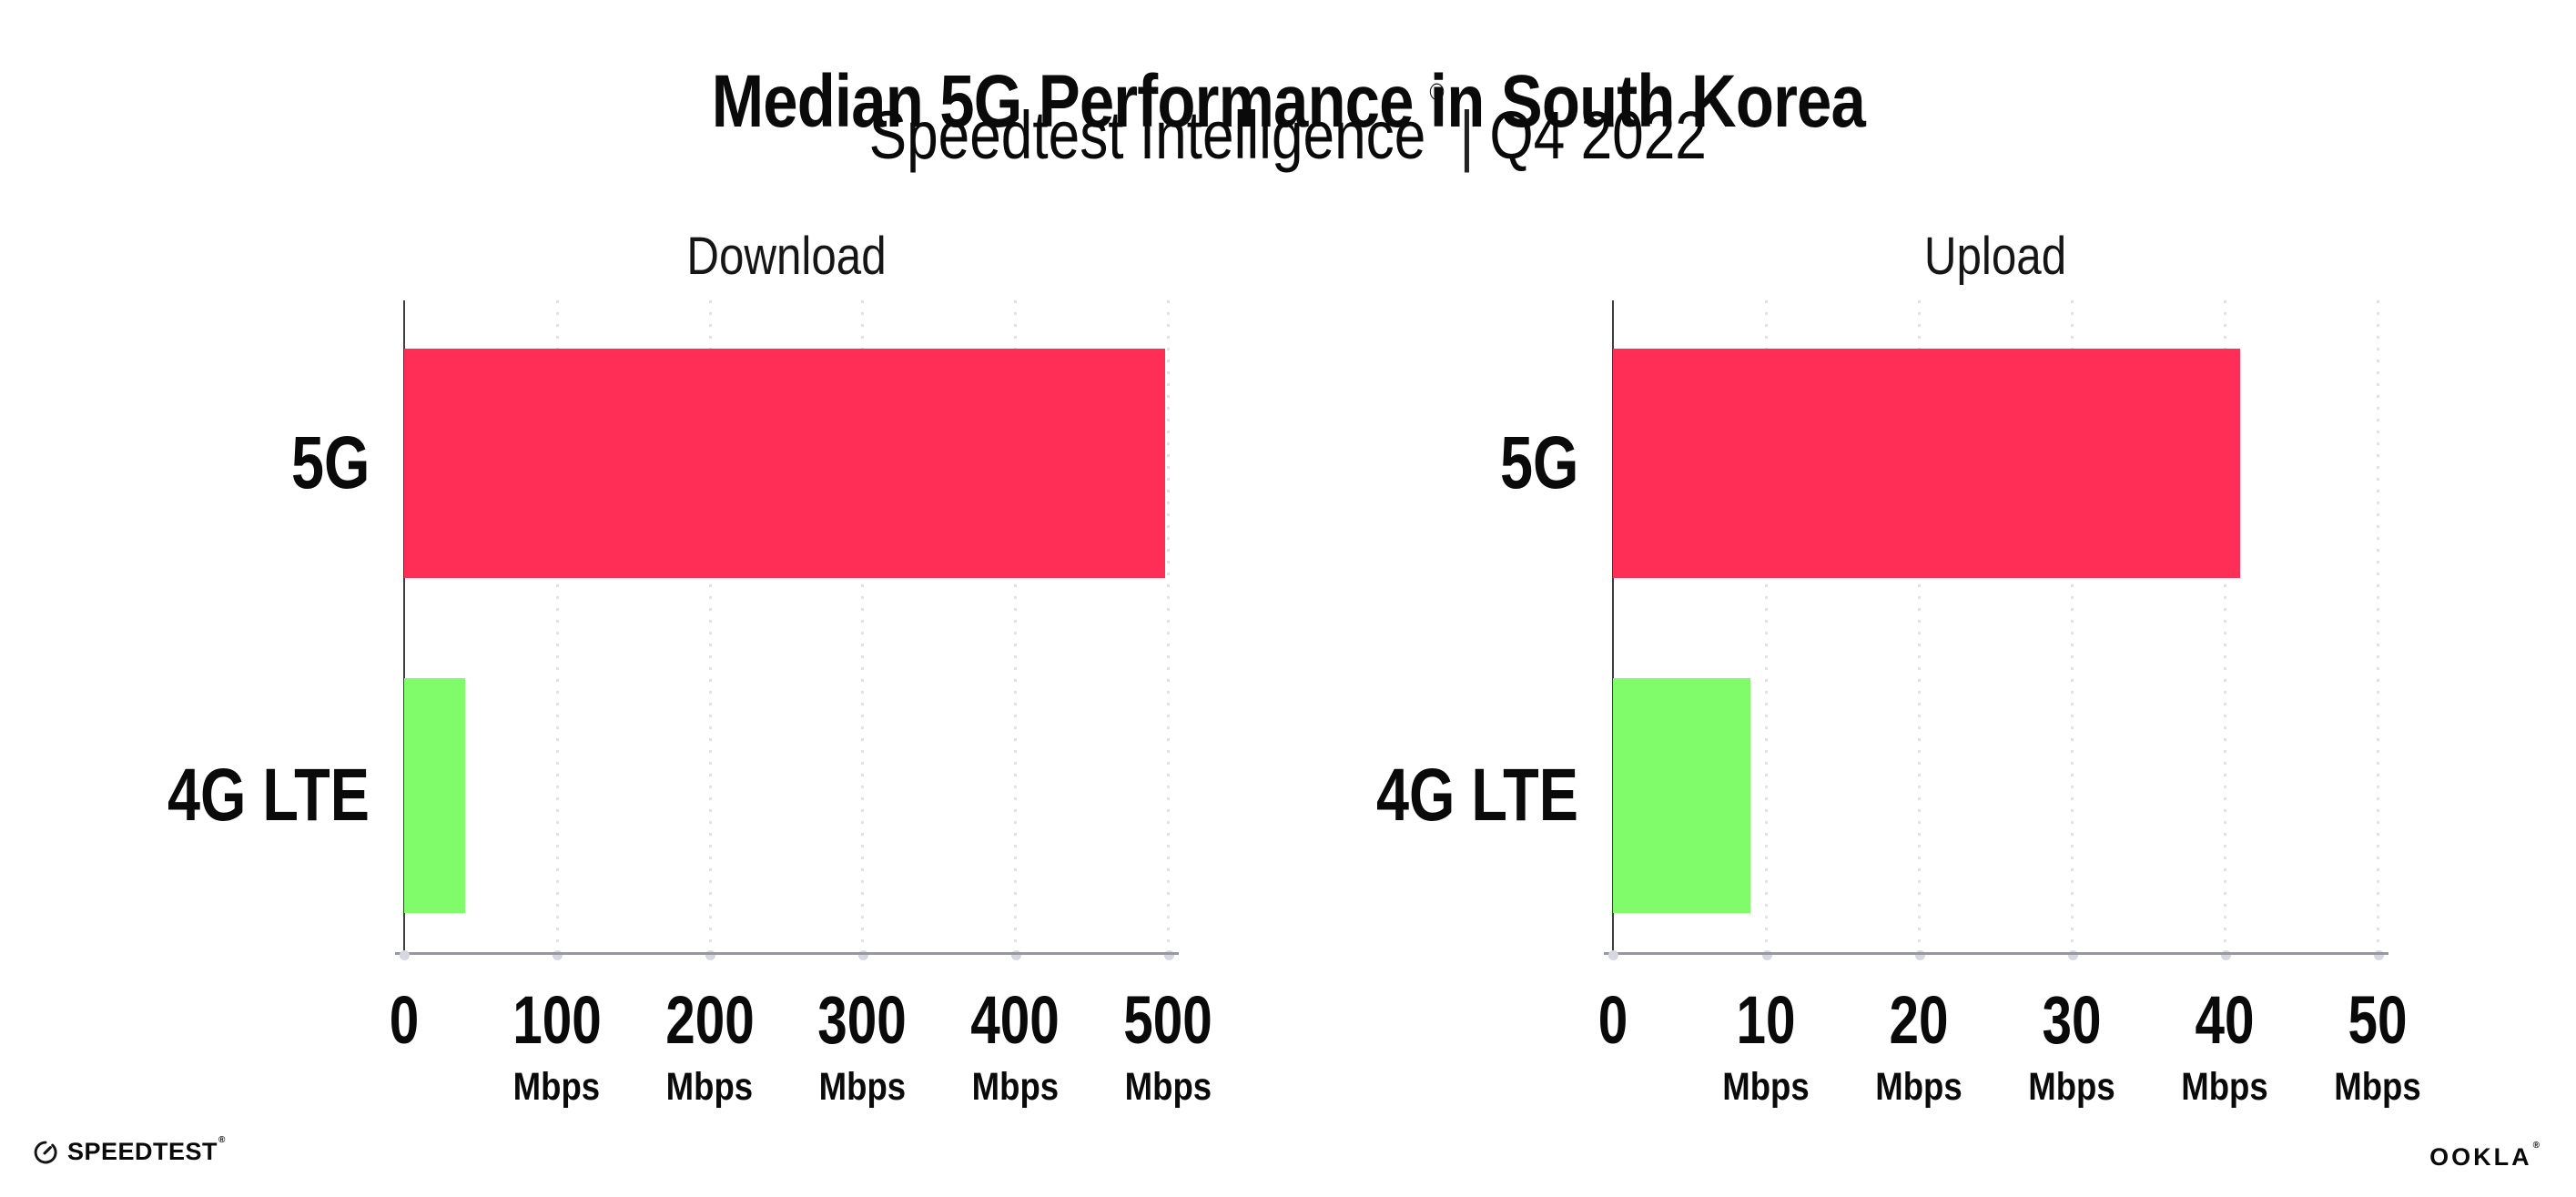 The height and width of the screenshot is (1197, 2576). What do you see at coordinates (786, 257) in the screenshot?
I see `chart-title: Download` at bounding box center [786, 257].